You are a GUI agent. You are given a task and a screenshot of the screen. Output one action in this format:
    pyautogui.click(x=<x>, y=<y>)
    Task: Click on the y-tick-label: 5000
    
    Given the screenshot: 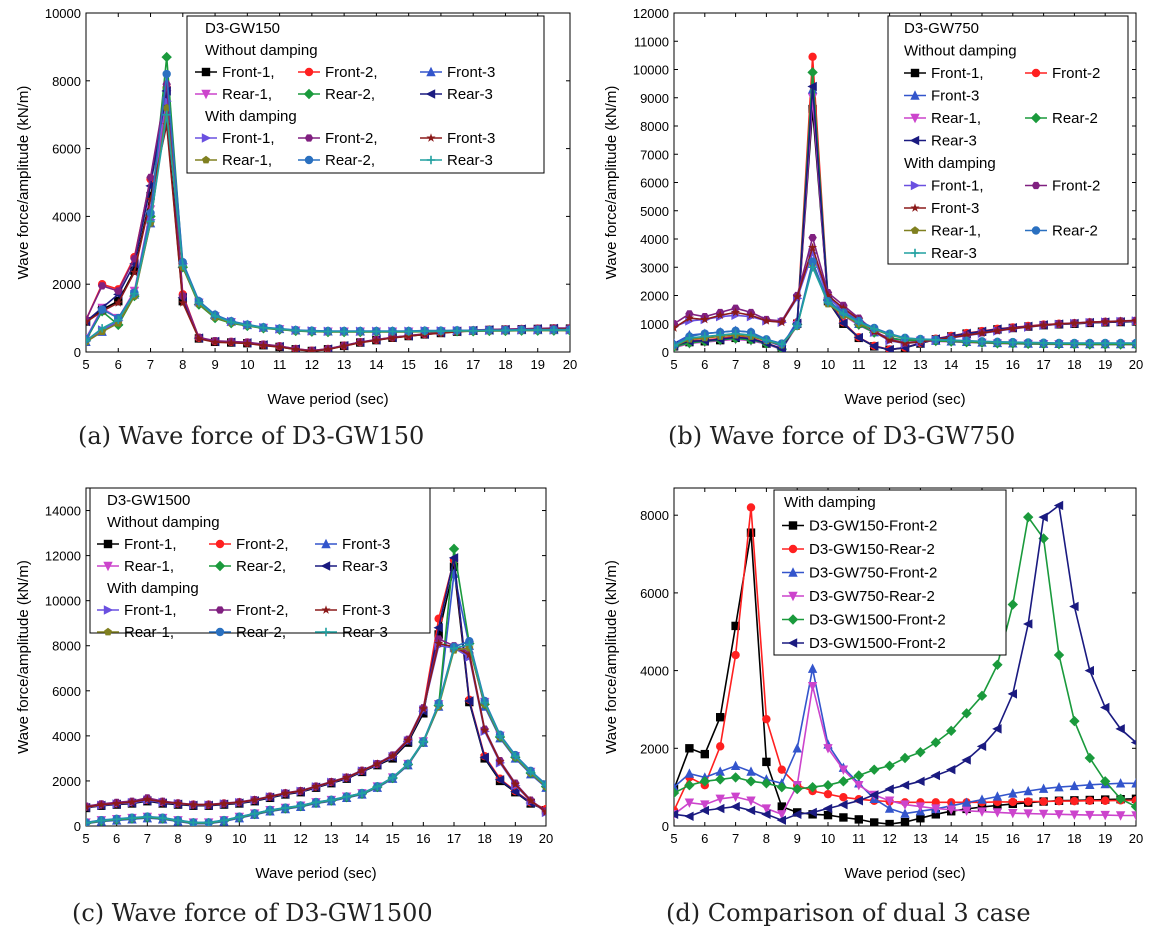 What is the action you would take?
    pyautogui.click(x=654, y=211)
    